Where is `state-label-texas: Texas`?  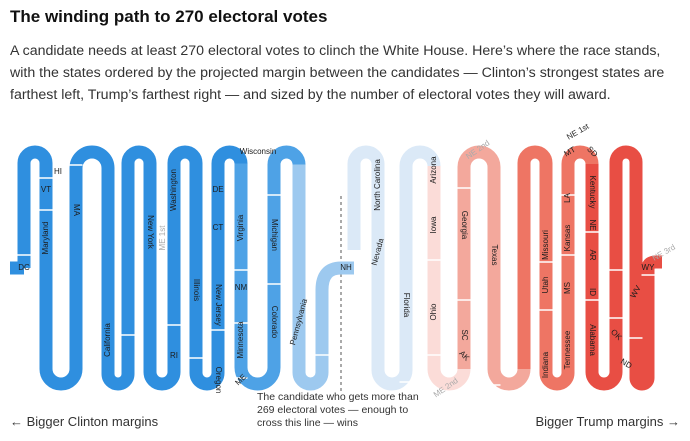
state-label-texas: Texas is located at coordinates (494, 255).